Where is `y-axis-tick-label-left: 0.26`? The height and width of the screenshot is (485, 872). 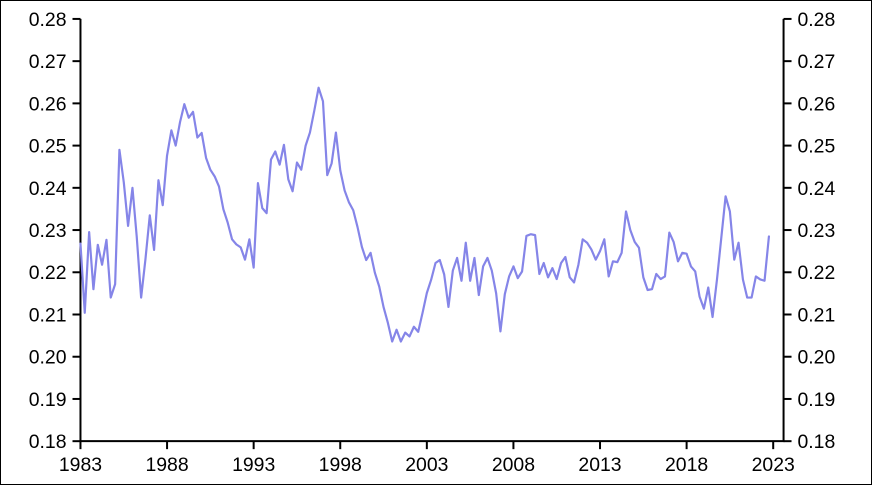 y-axis-tick-label-left: 0.26 is located at coordinates (48, 104).